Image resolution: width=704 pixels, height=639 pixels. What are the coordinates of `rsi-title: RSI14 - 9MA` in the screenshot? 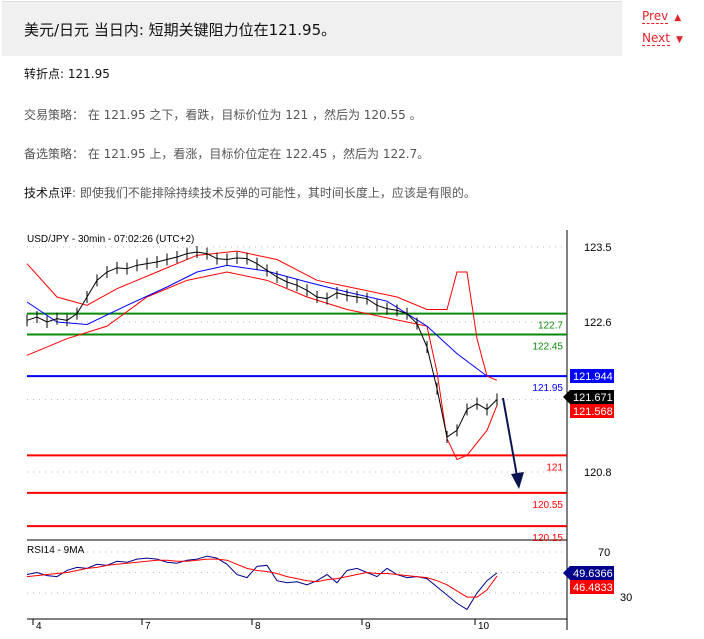 It's located at (56, 550).